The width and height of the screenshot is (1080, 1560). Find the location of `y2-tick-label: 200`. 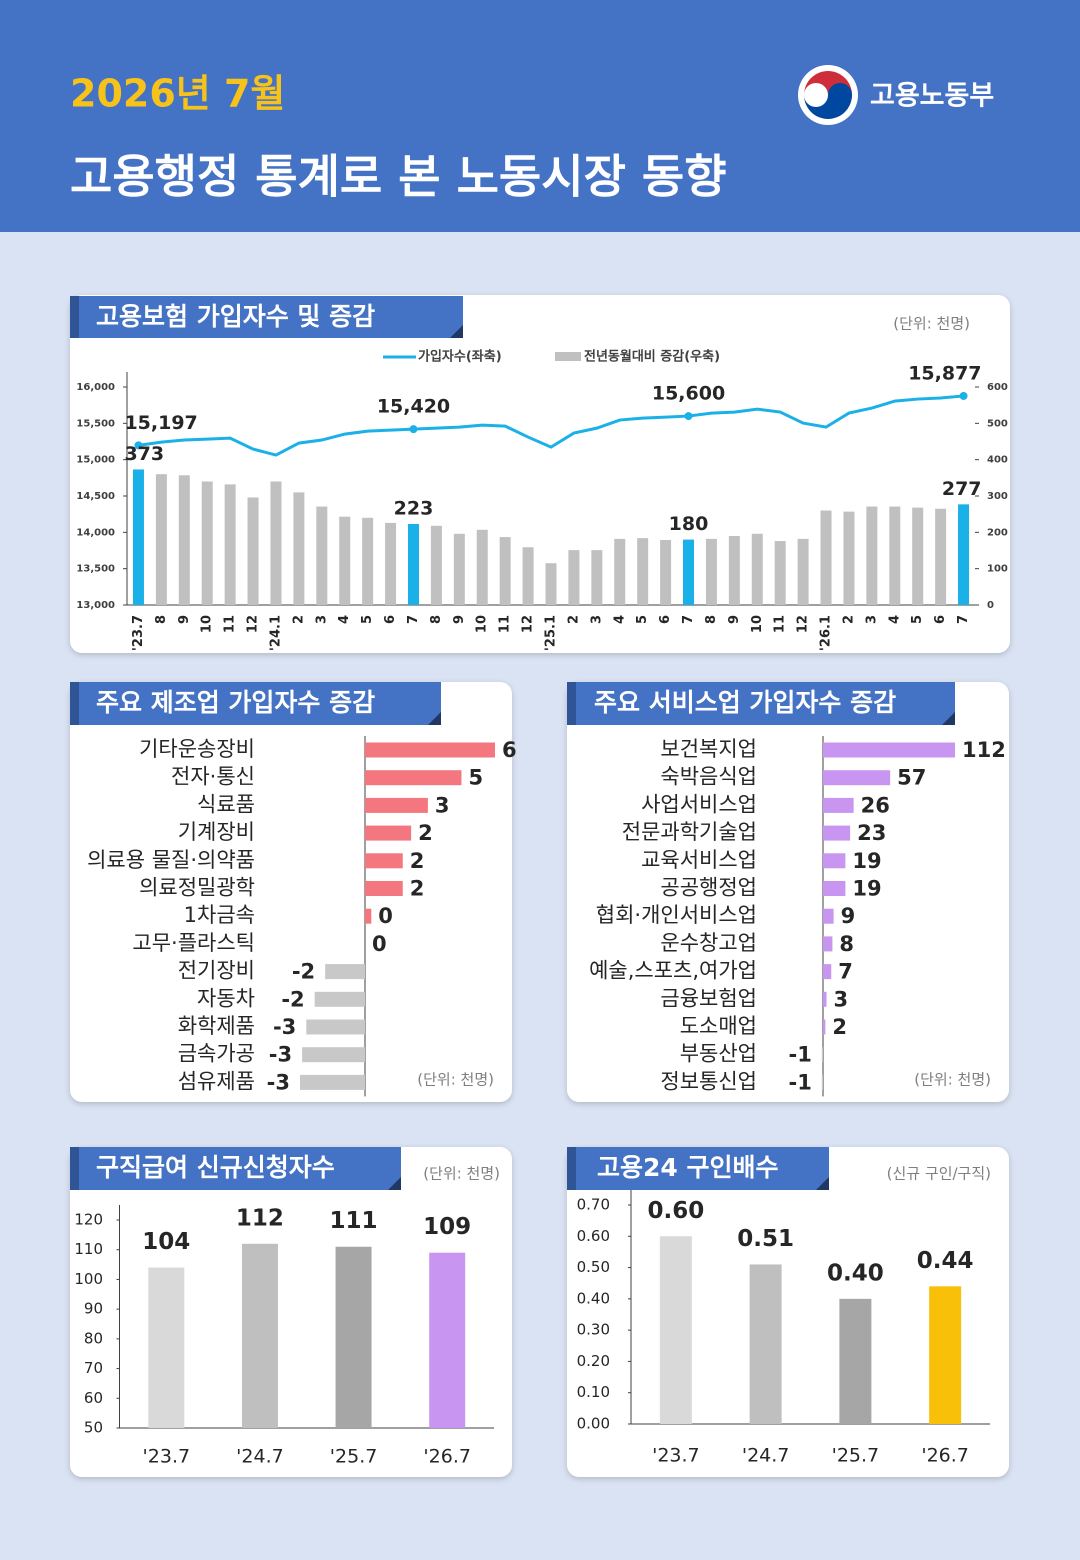

y2-tick-label: 200 is located at coordinates (997, 532).